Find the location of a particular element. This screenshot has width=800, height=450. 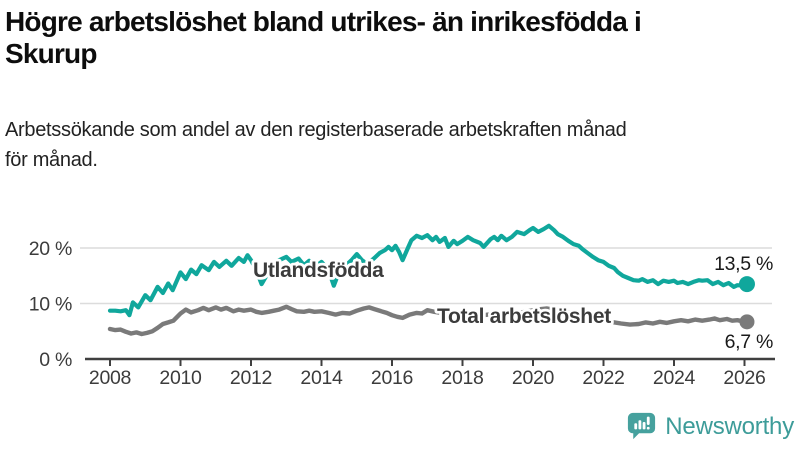

chart-subtitle-line-2: för månad. is located at coordinates (51, 159).